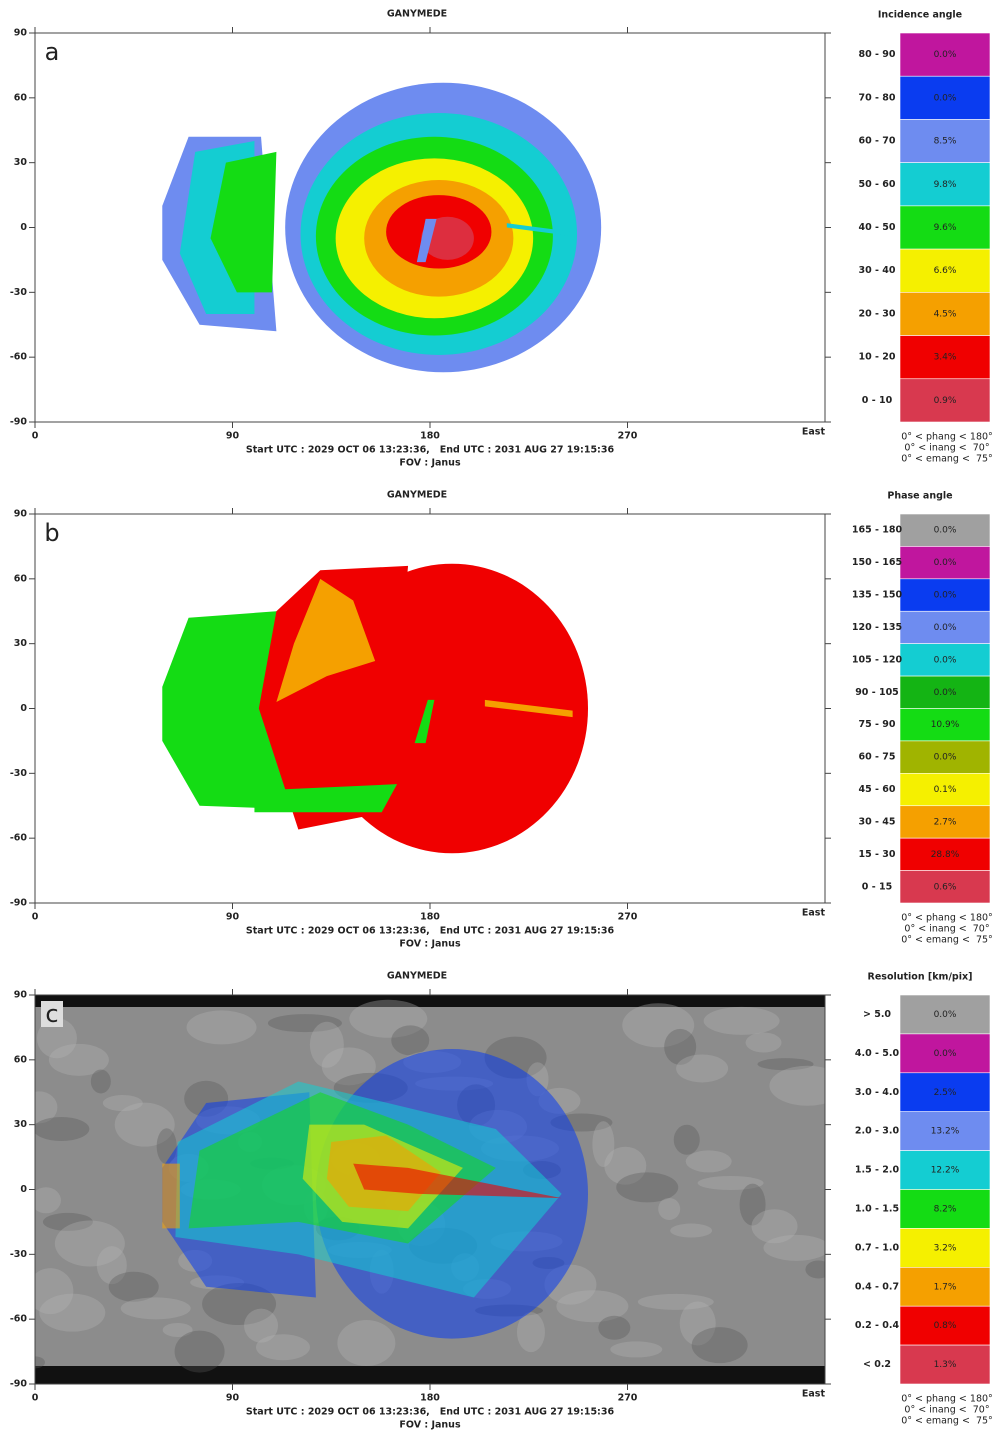 The height and width of the screenshot is (1431, 995). What do you see at coordinates (430, 944) in the screenshot?
I see `fov: FOV : Janus` at bounding box center [430, 944].